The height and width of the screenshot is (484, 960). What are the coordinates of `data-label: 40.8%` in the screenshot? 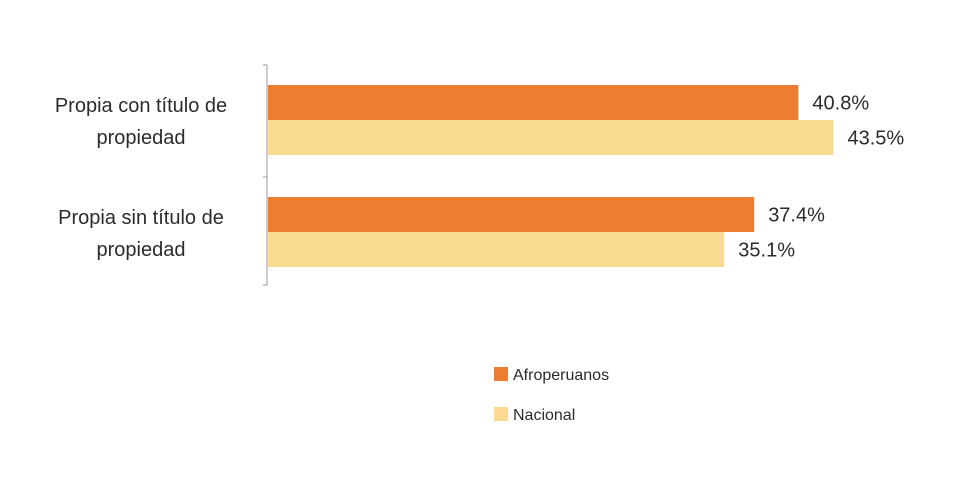 It's located at (840, 104).